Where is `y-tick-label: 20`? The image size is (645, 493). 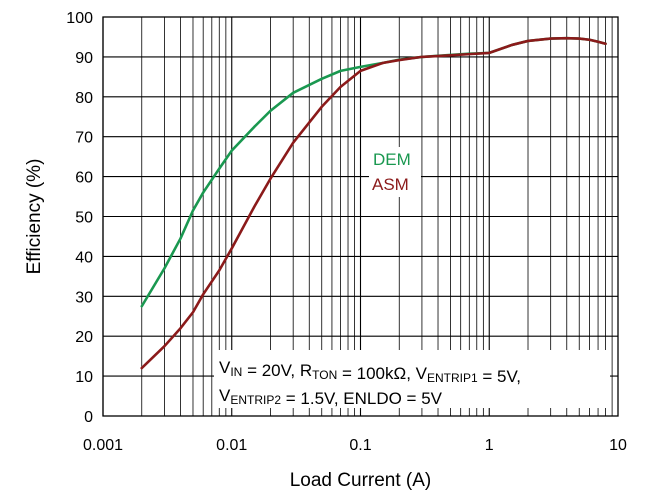 y-tick-label: 20 is located at coordinates (84, 337).